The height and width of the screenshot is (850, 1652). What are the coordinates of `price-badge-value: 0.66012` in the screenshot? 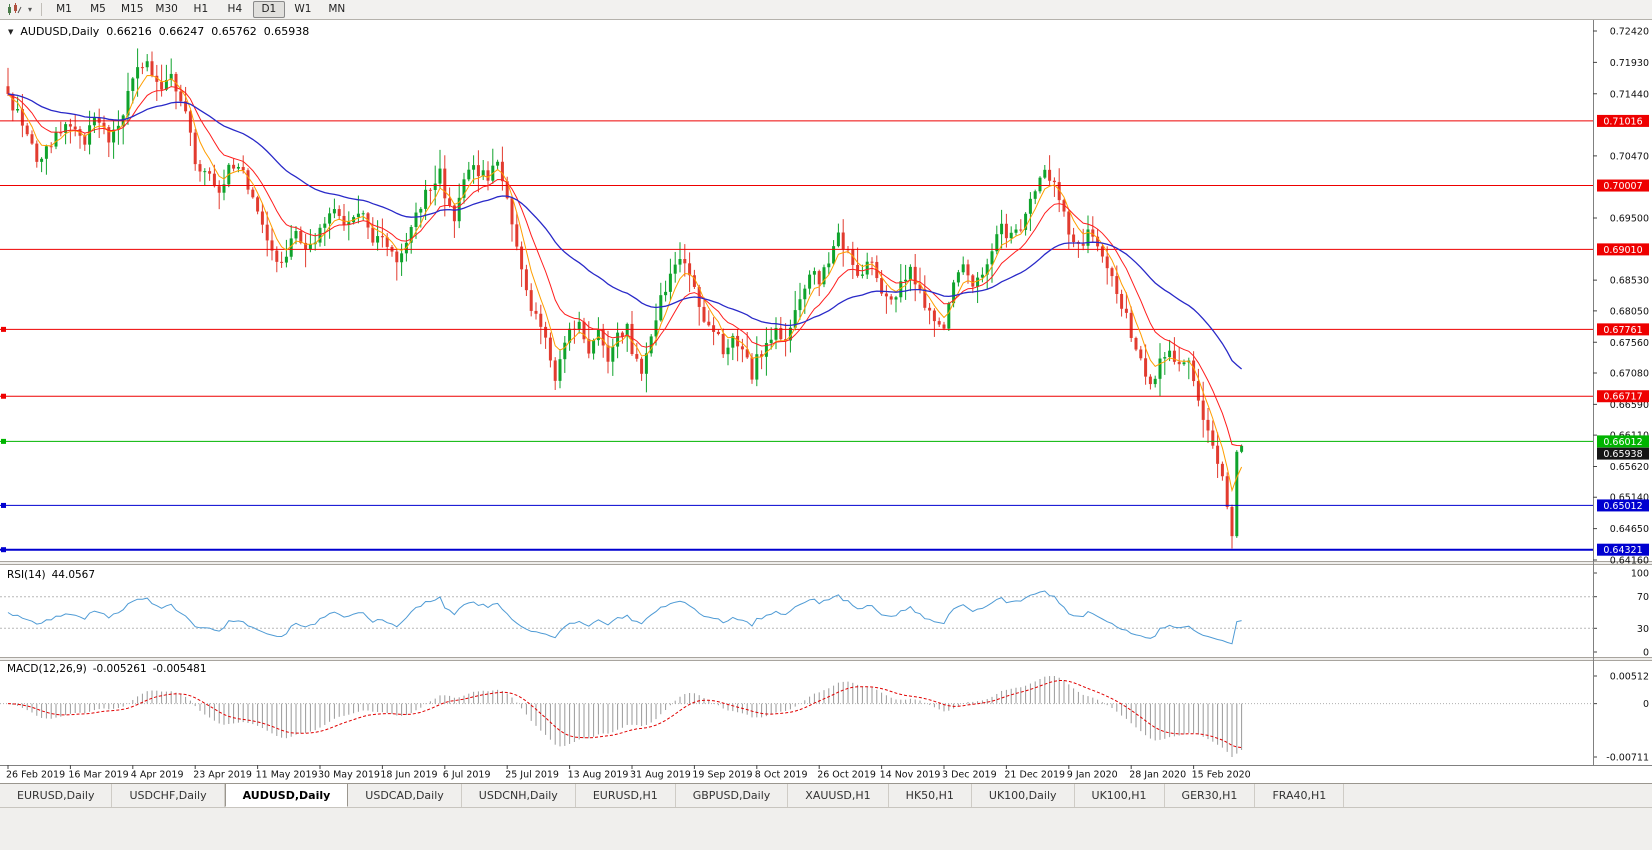 It's located at (1622, 442).